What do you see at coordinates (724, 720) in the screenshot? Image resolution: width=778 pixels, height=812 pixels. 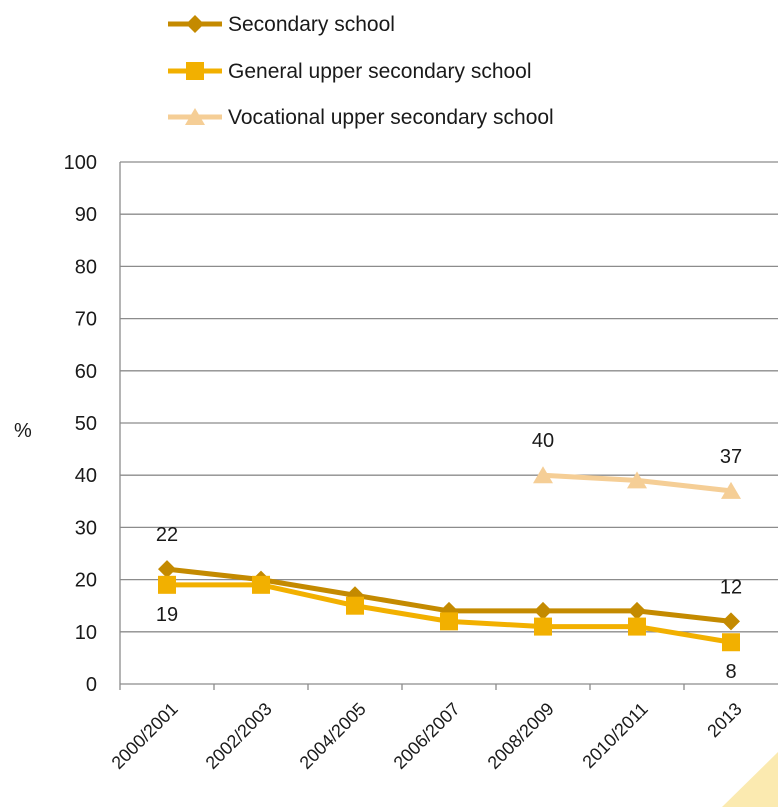 I see `x-tick-label-6: 2013` at bounding box center [724, 720].